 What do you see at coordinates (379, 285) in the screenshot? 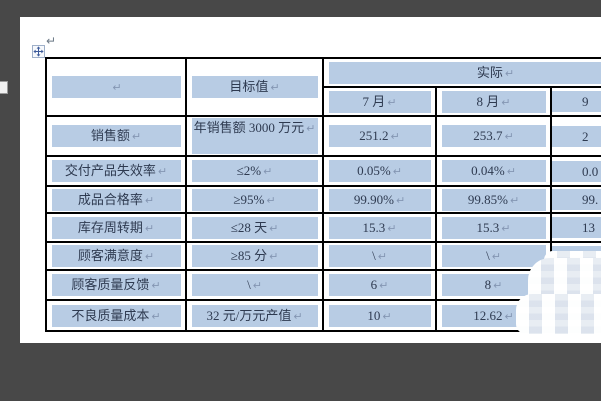
I see `cell-row5-jul: 6 ↵` at bounding box center [379, 285].